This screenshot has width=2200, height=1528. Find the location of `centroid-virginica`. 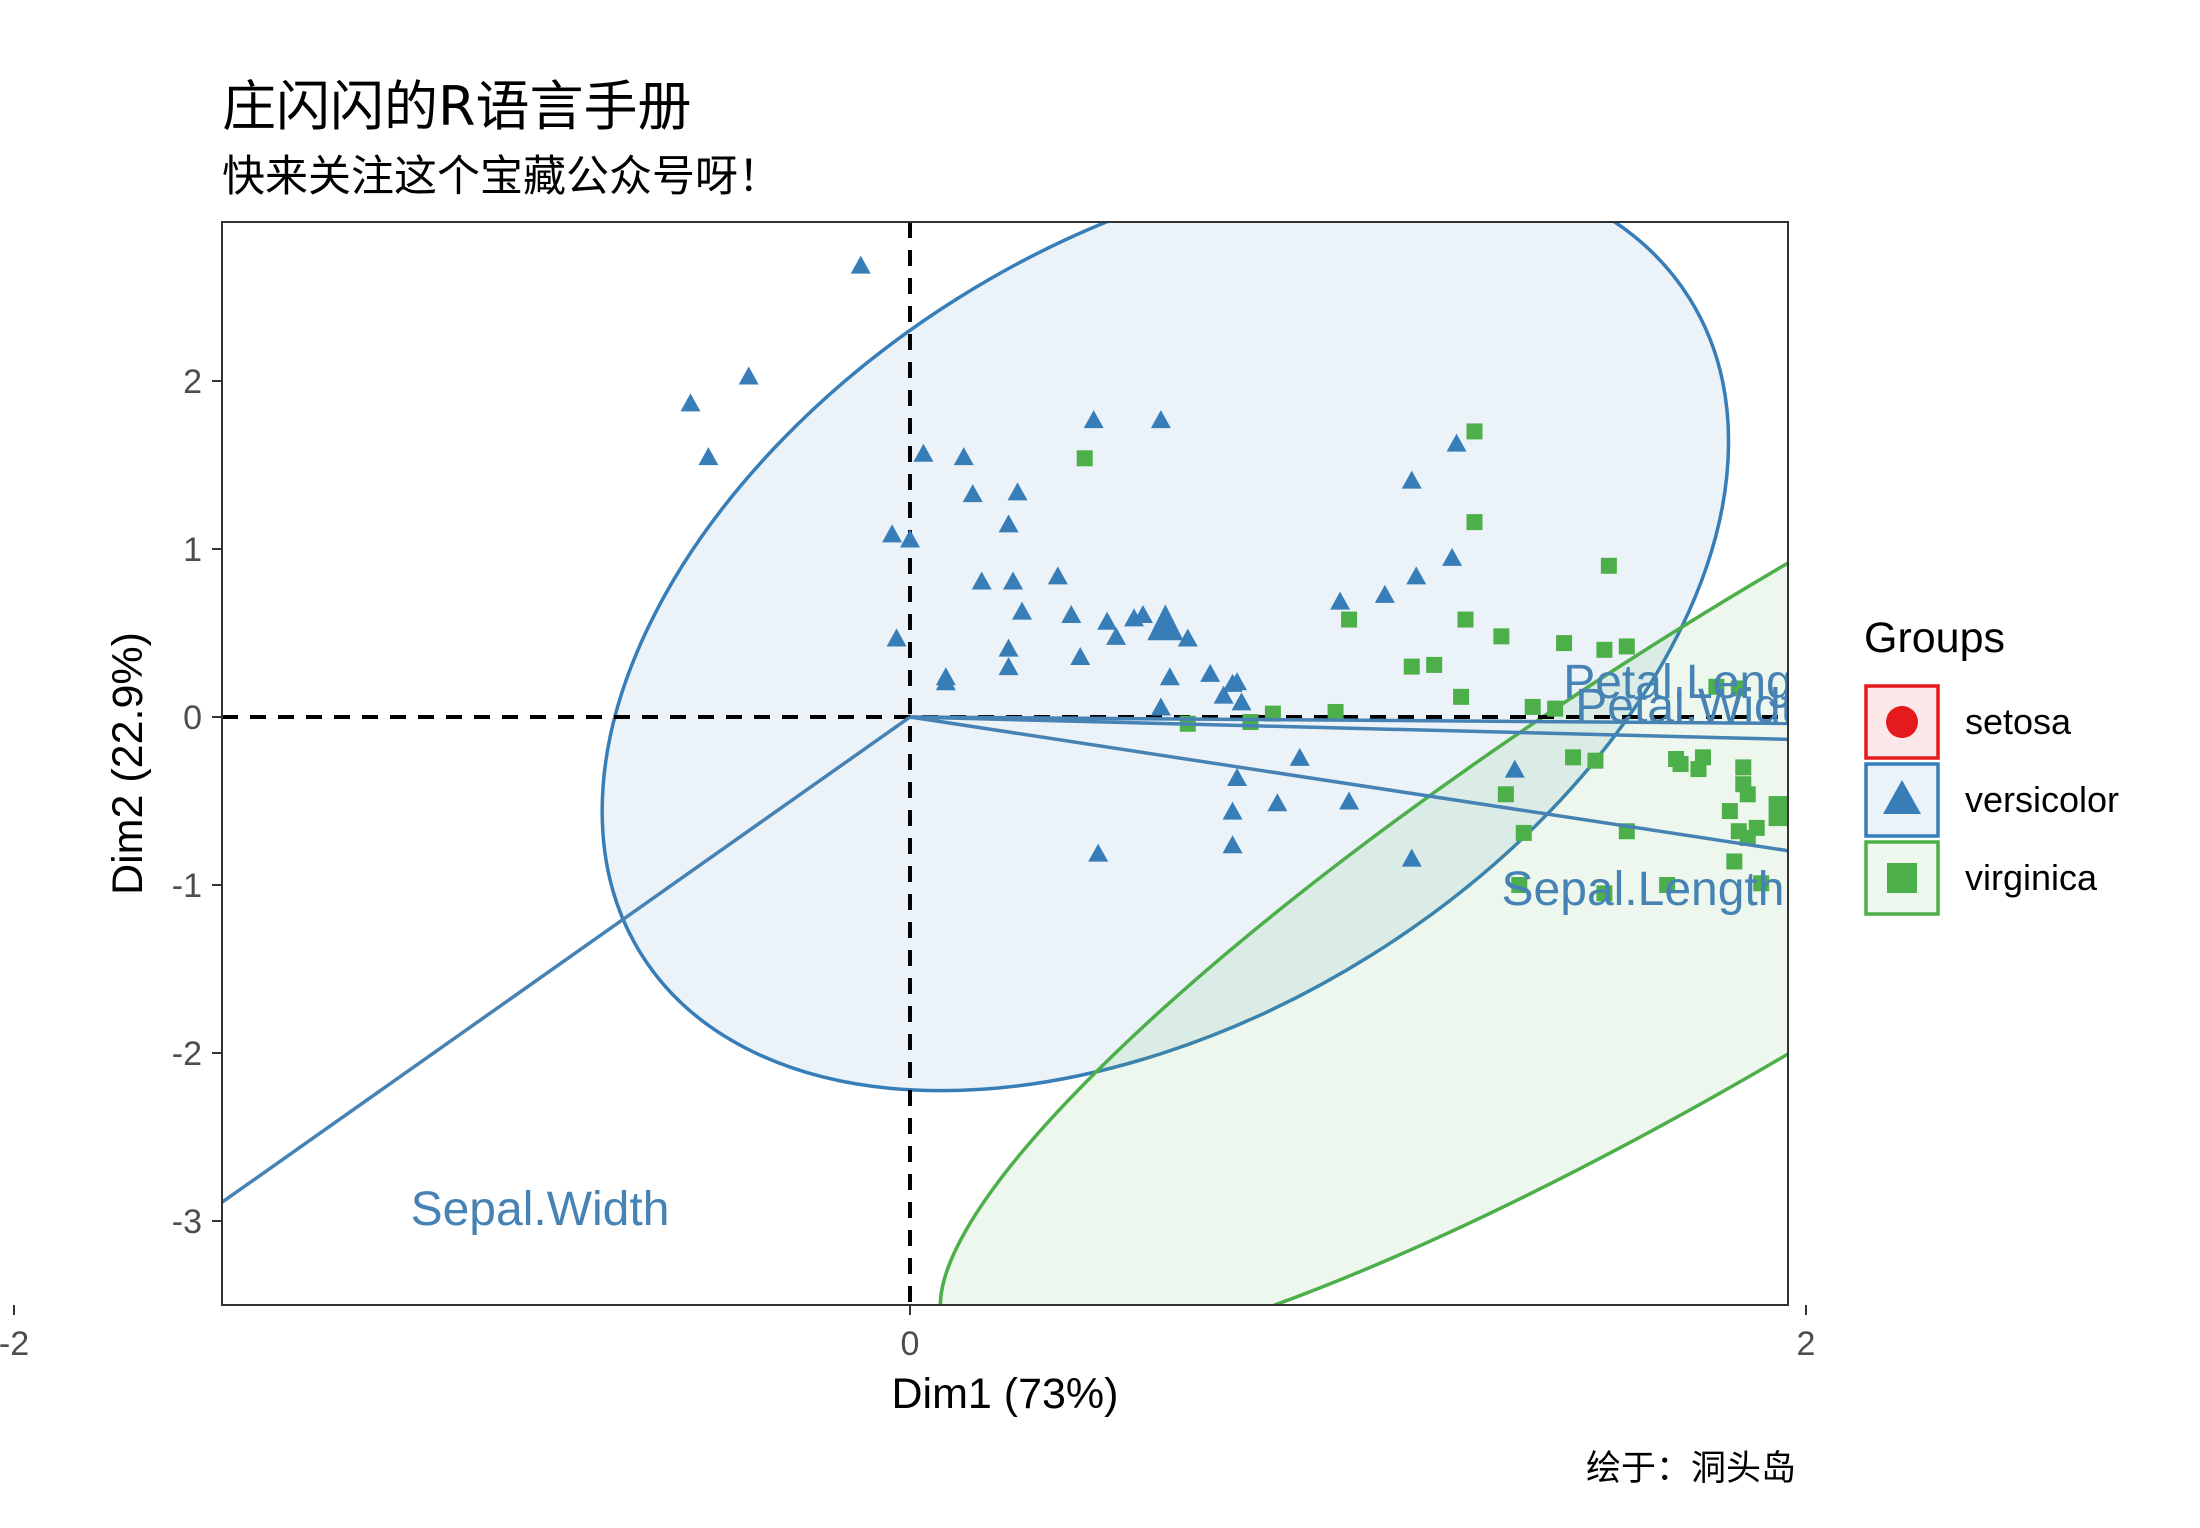

centroid-virginica is located at coordinates (1778, 811).